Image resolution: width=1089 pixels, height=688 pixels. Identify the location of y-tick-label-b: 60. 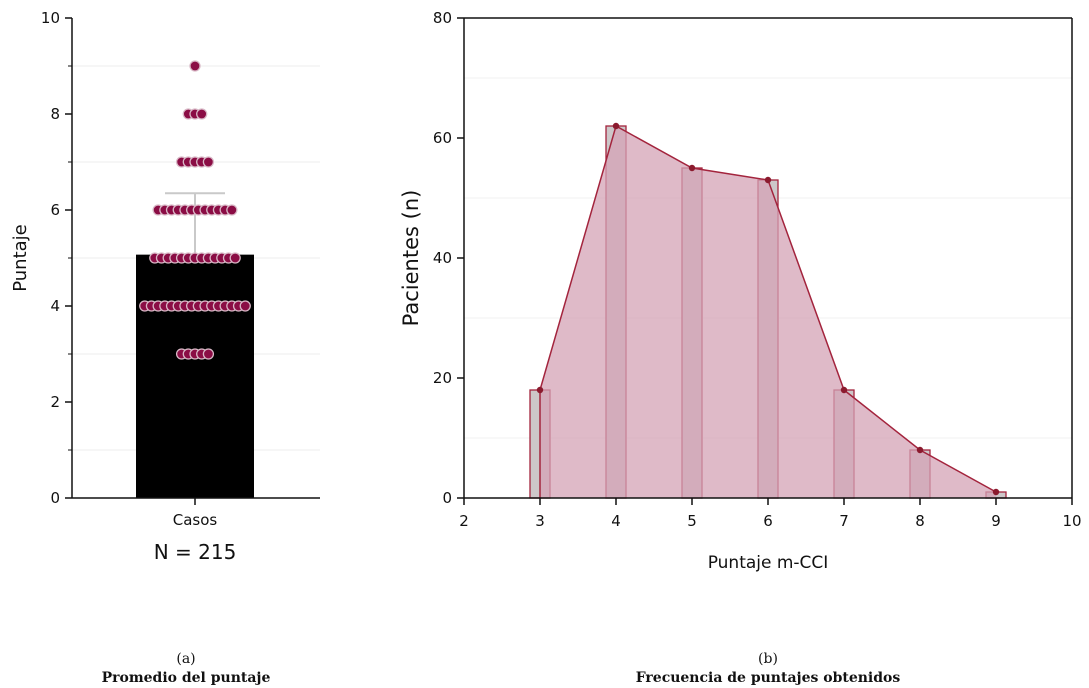
(442, 138).